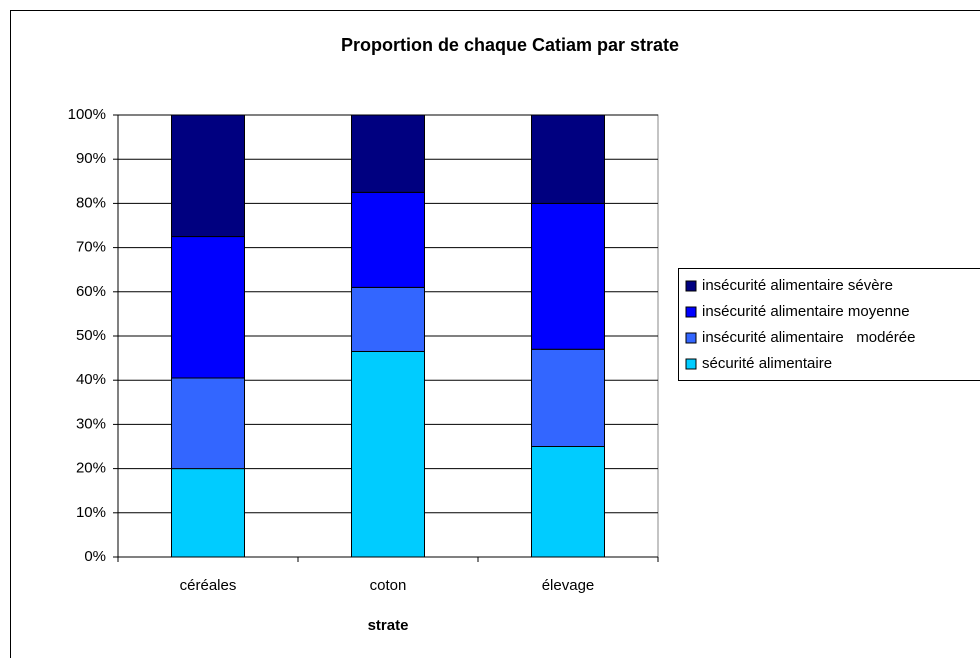 This screenshot has height=658, width=980. I want to click on y-tick-label: 0%, so click(95, 556).